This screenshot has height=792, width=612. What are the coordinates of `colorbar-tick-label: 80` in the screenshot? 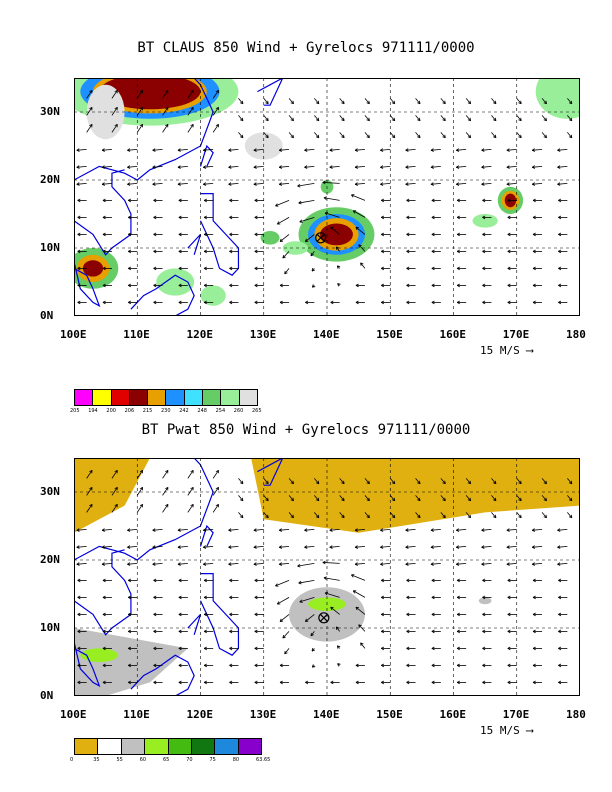 It's located at (236, 760).